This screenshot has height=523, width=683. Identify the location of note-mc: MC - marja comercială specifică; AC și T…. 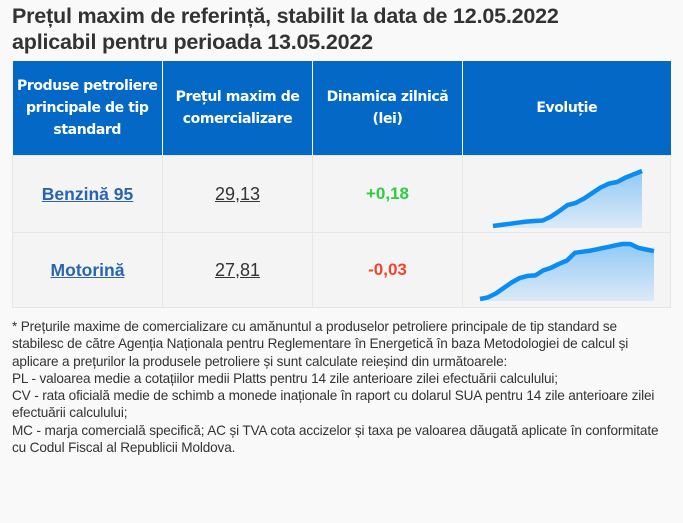
(335, 439).